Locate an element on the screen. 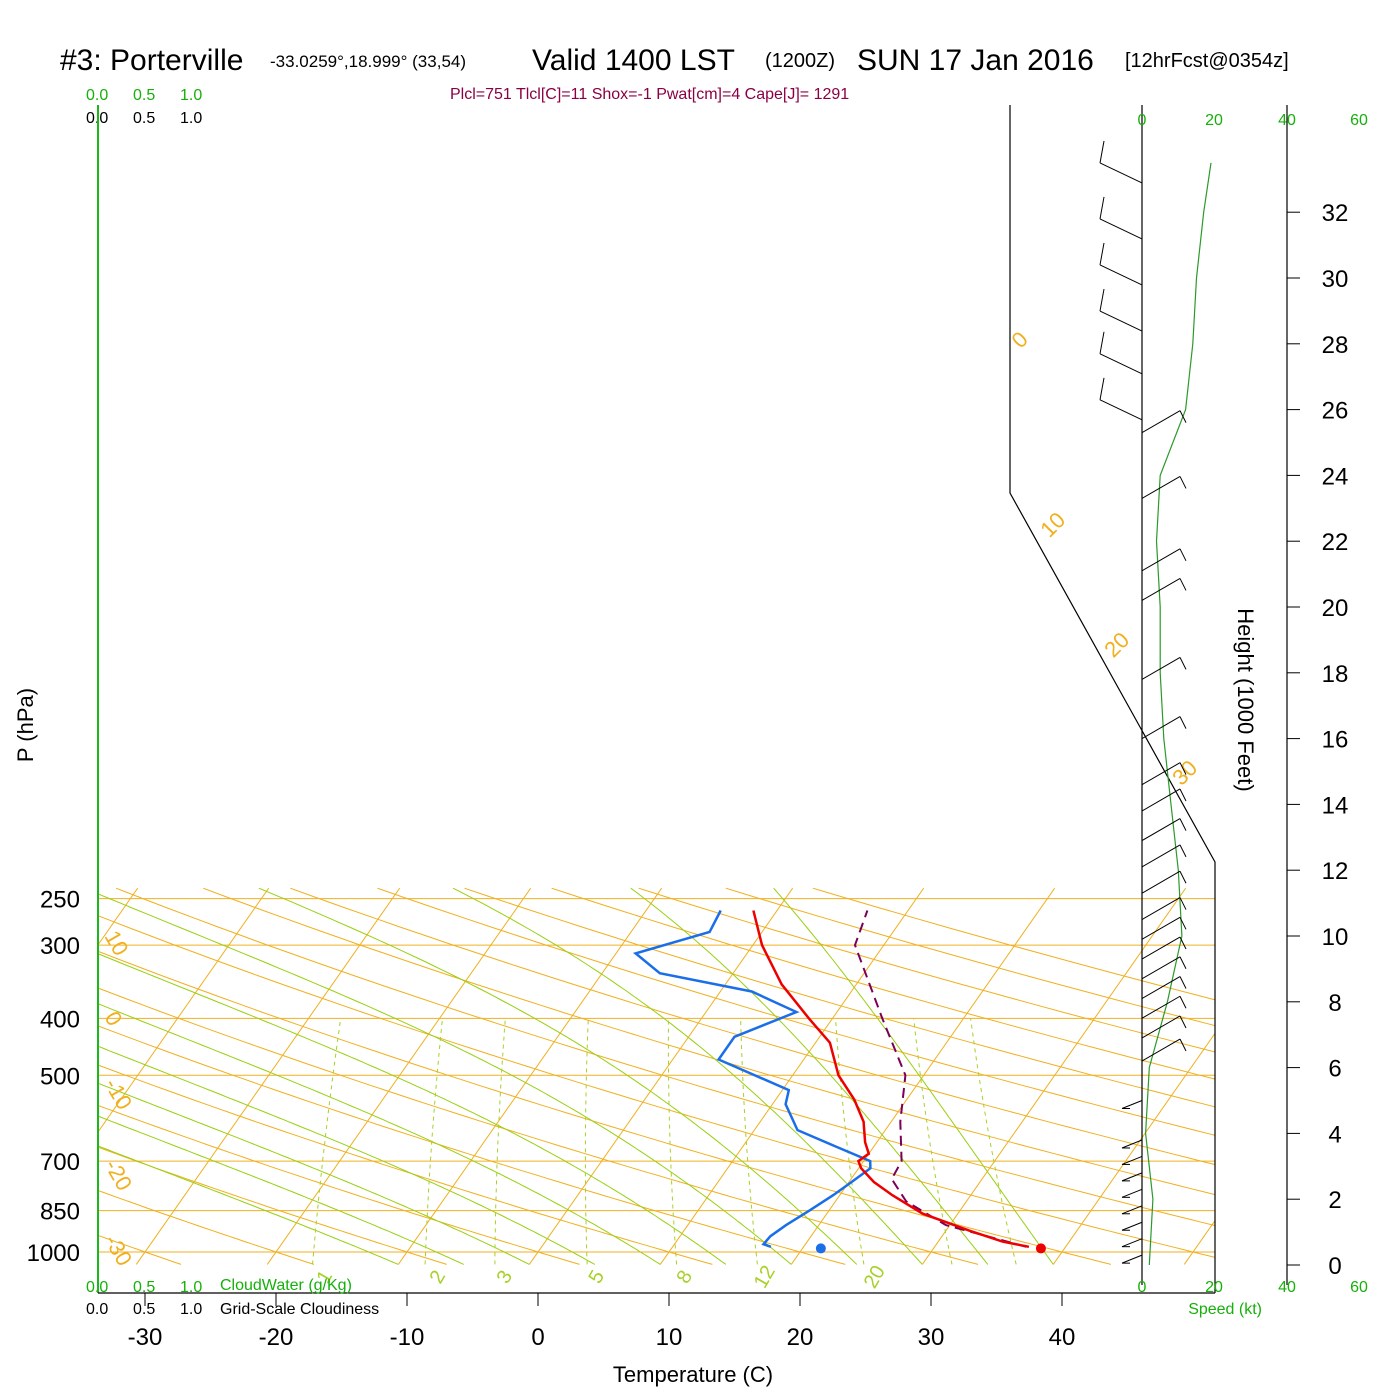  temperature-axis: -30 -20 -10 0 10 20 30 40 is located at coordinates (602, 1322).